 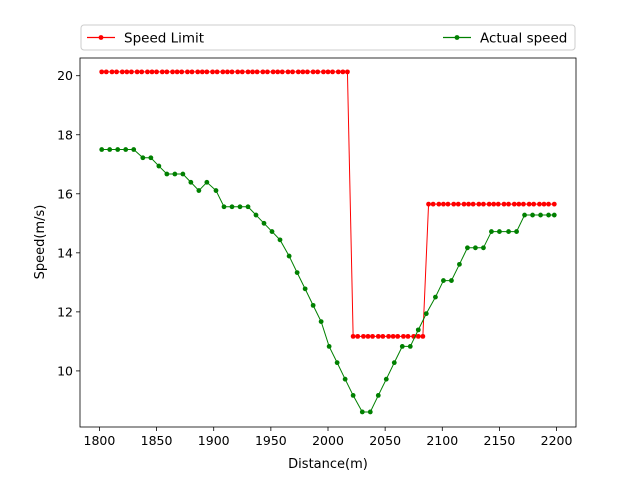 I want to click on y-axis-label: Speed(m/s), so click(x=40, y=242).